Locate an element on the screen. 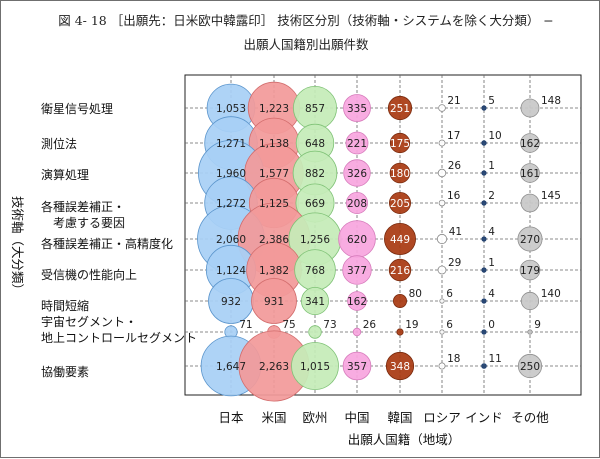 Image resolution: width=600 pixels, height=459 pixels. data-label: 71 is located at coordinates (245, 325).